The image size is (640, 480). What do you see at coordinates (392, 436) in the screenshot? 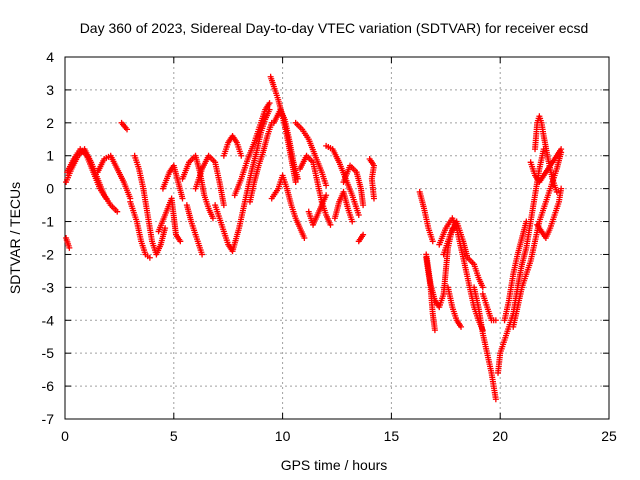
I see `x-tick-label: 15` at bounding box center [392, 436].